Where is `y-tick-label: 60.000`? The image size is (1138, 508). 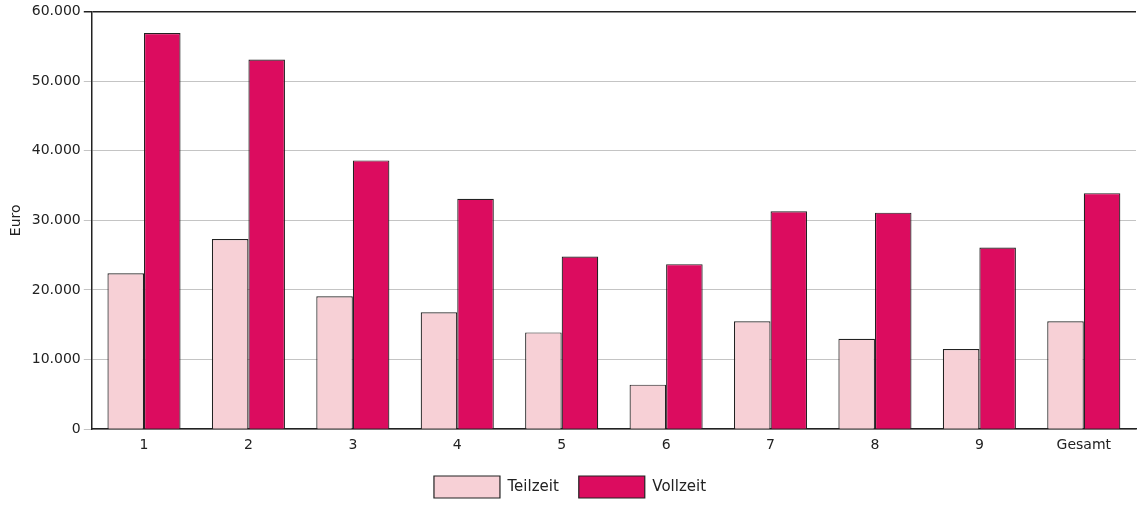 y-tick-label: 60.000 is located at coordinates (56, 10).